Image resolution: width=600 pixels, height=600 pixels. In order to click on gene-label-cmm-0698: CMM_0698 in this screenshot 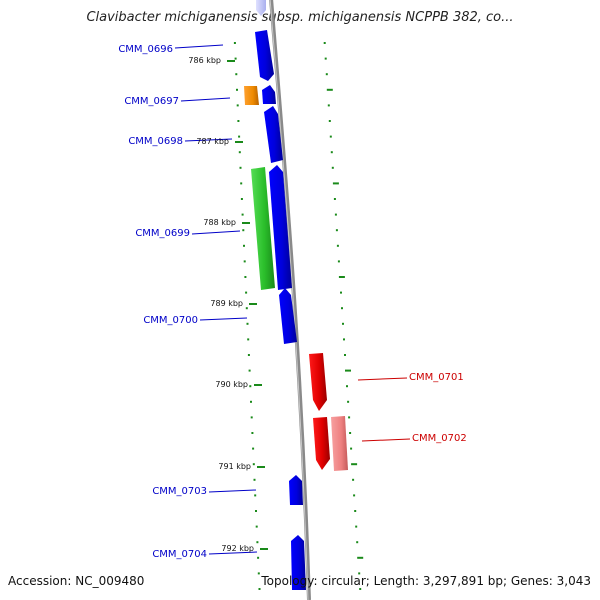, I will do `click(155, 141)`.